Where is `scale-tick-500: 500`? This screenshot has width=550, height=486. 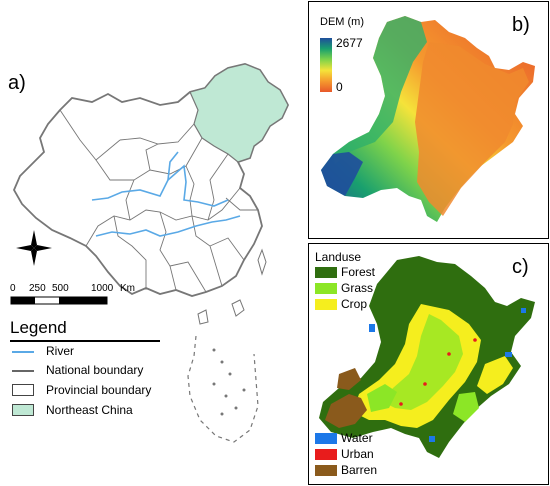
scale-tick-500: 500 is located at coordinates (60, 288).